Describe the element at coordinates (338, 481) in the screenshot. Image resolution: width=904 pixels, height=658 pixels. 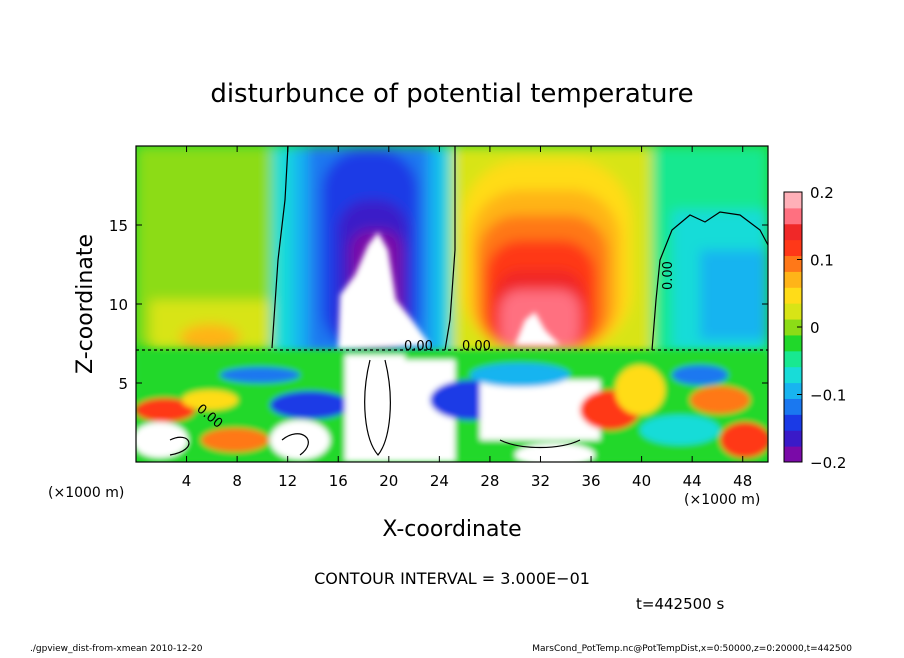
I see `x-tick-label: 16` at that location.